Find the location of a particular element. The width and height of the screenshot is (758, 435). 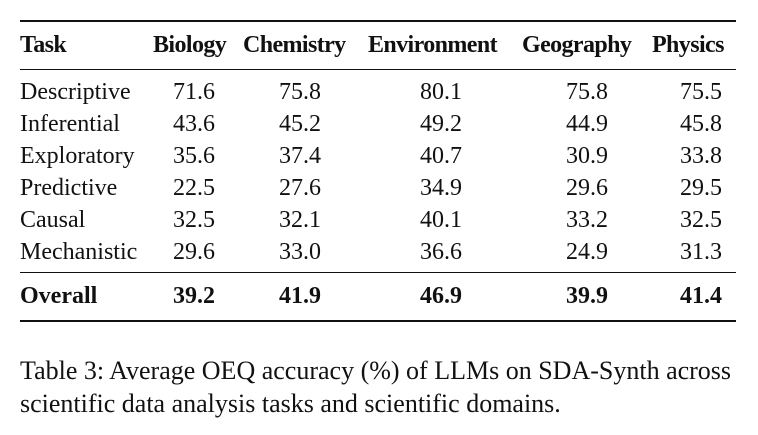

cell-environment: 40.7 is located at coordinates (441, 155).